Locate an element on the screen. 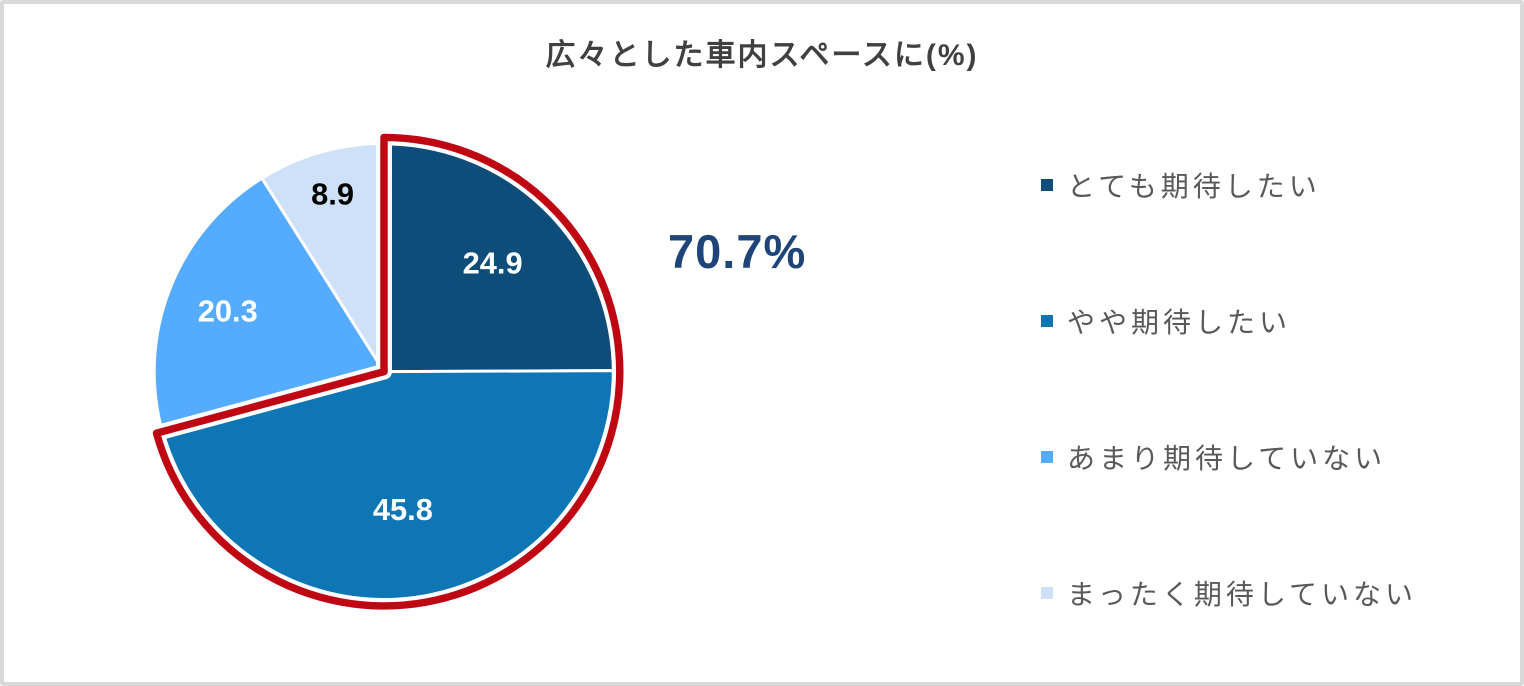 The height and width of the screenshot is (686, 1524). legend-item: あまり期待していない is located at coordinates (1229, 457).